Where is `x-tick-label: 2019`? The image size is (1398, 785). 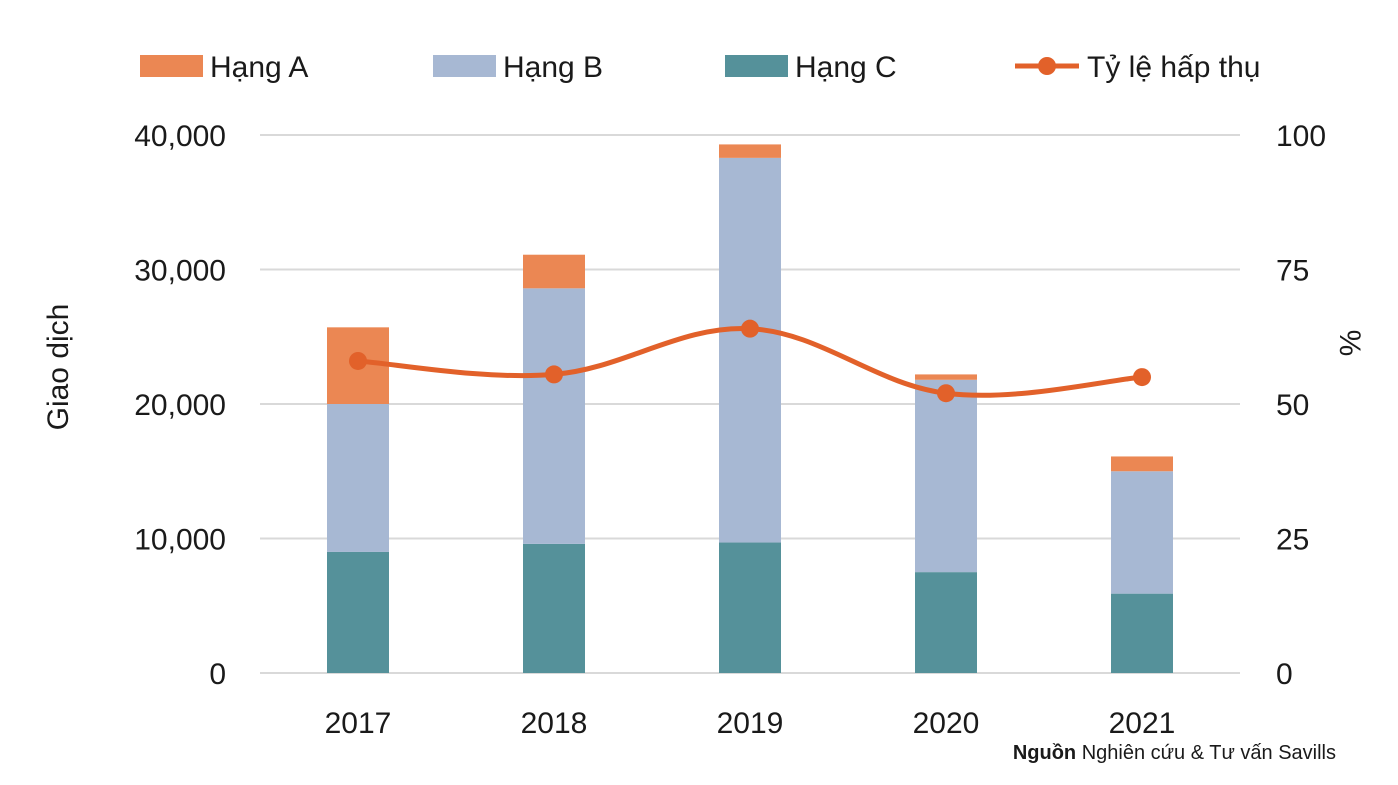
x-tick-label: 2019 is located at coordinates (750, 723).